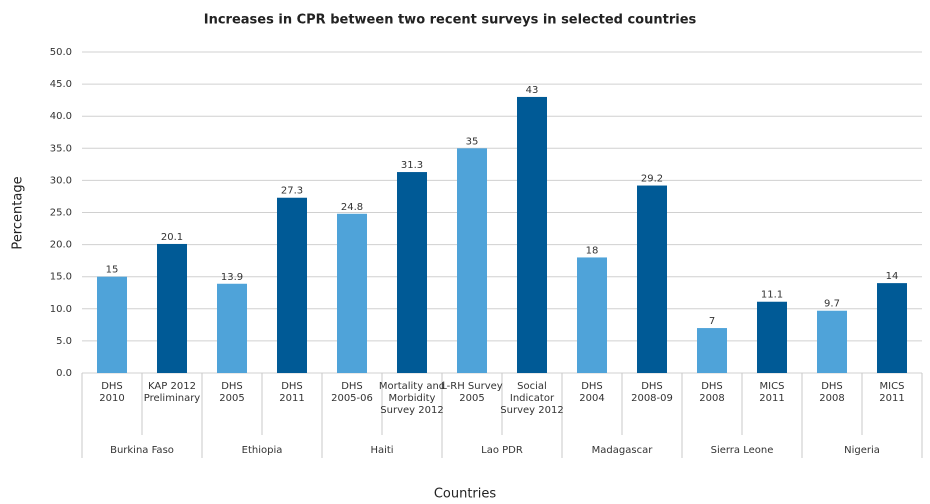 This screenshot has width=930, height=504. I want to click on y-tick-label: 40.0, so click(61, 116).